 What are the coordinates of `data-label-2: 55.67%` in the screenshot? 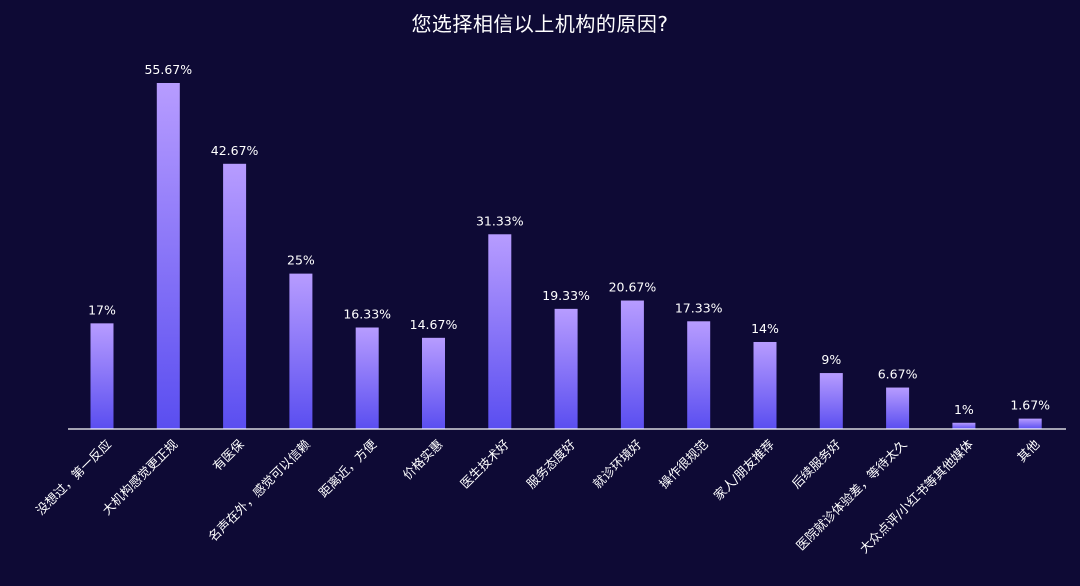 It's located at (168, 69).